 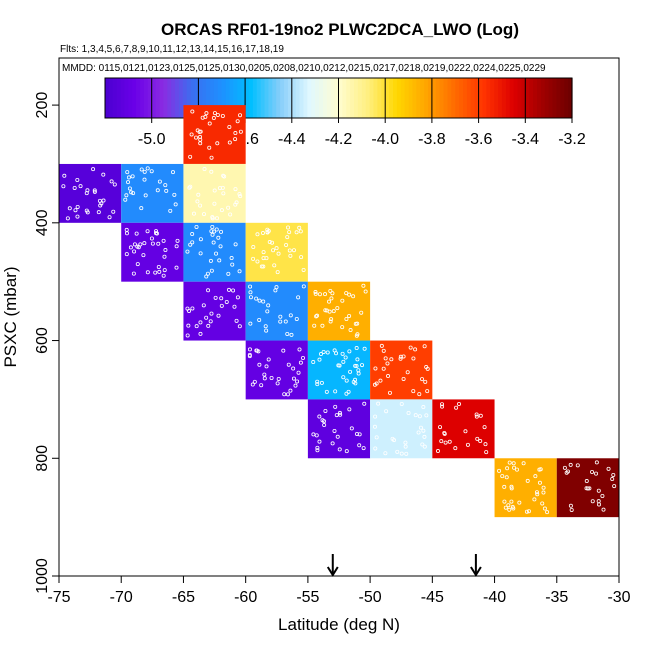 I want to click on x-tick-label: -50, so click(x=370, y=597).